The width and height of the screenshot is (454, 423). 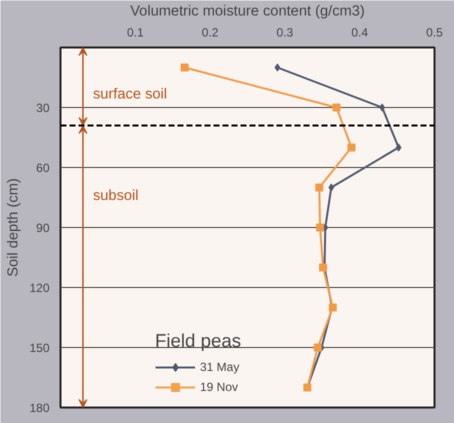 What do you see at coordinates (43, 108) in the screenshot?
I see `y-tick-label: 30` at bounding box center [43, 108].